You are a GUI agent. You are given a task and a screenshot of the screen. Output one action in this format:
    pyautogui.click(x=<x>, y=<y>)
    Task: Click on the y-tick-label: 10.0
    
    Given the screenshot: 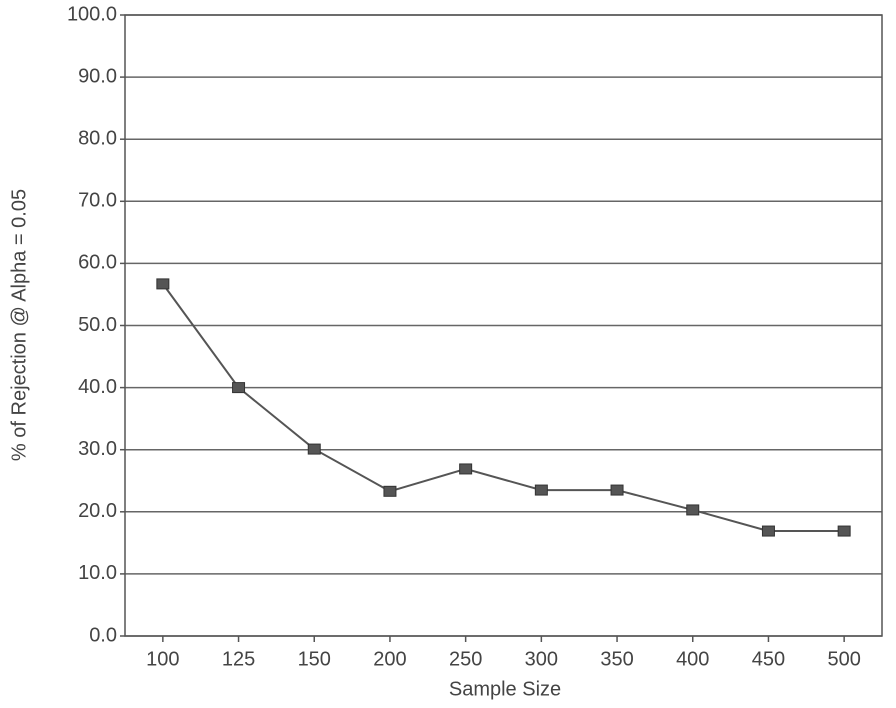 What is the action you would take?
    pyautogui.click(x=97, y=573)
    